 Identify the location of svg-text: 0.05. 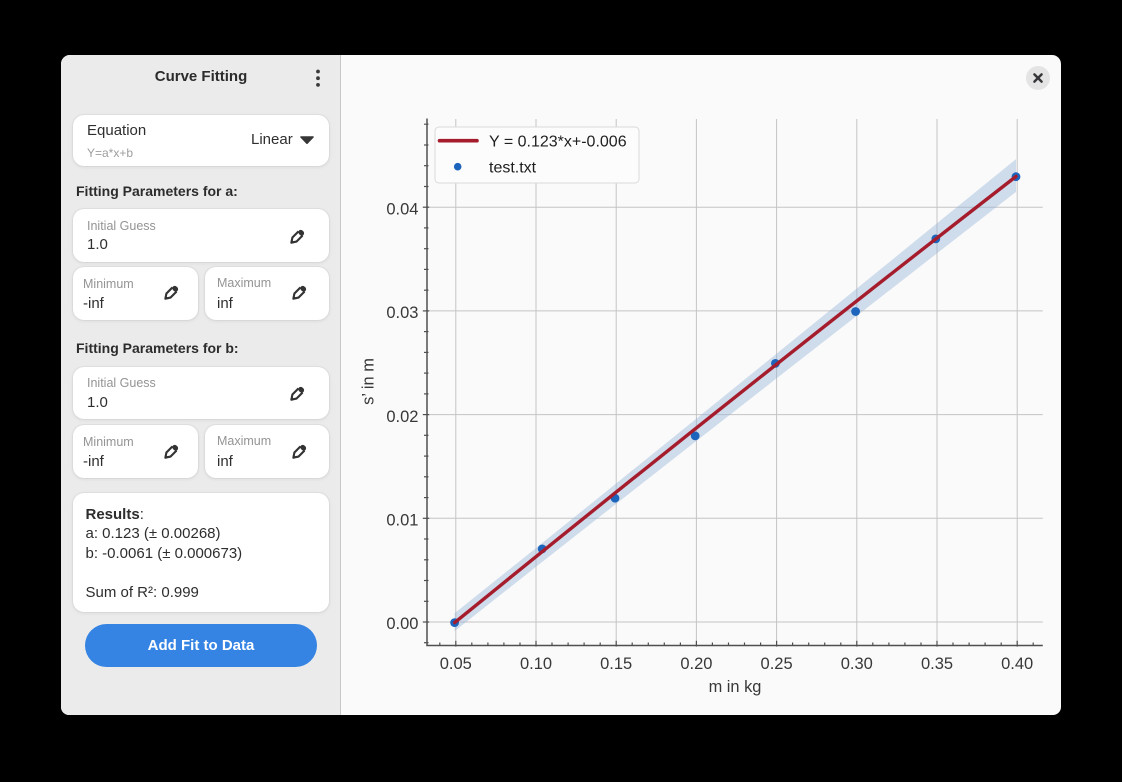
(456, 664).